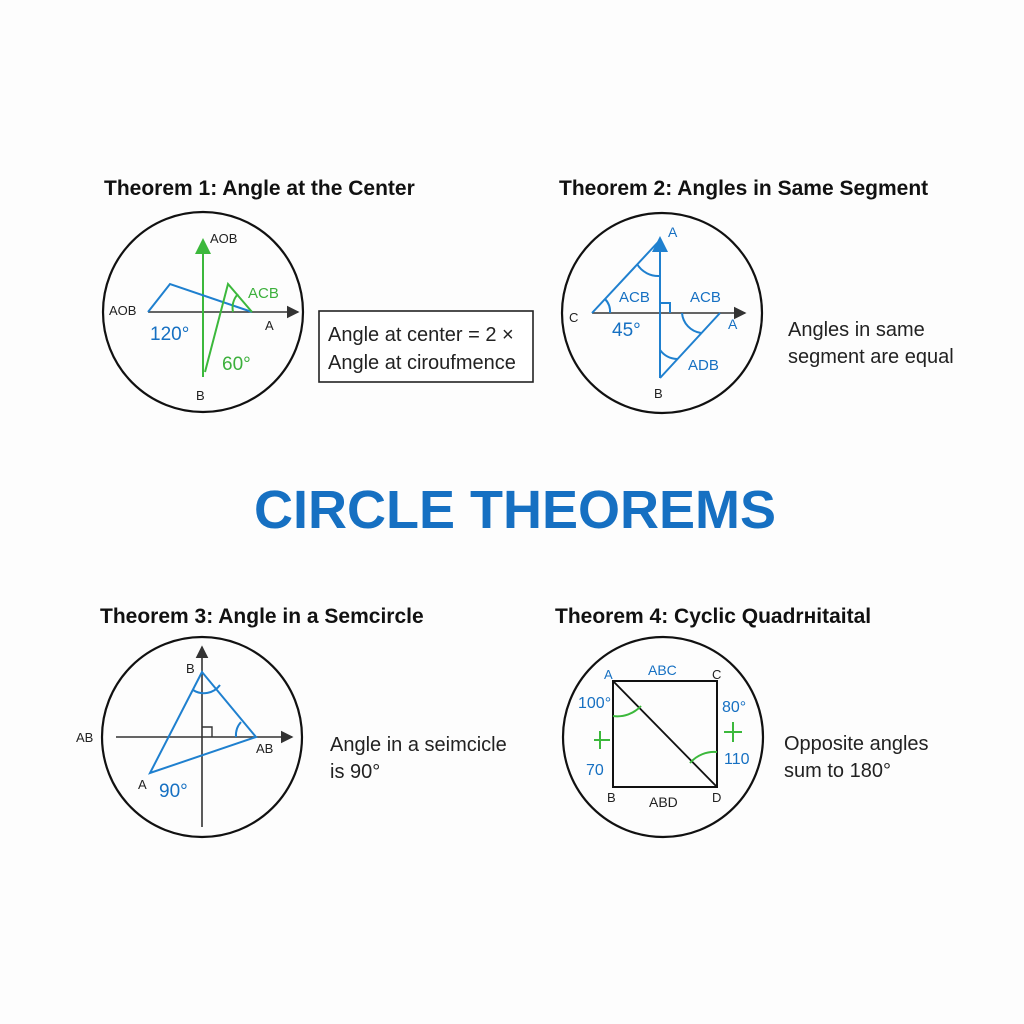 The image size is (1024, 1024). I want to click on theorem4-diagonal, so click(665, 734).